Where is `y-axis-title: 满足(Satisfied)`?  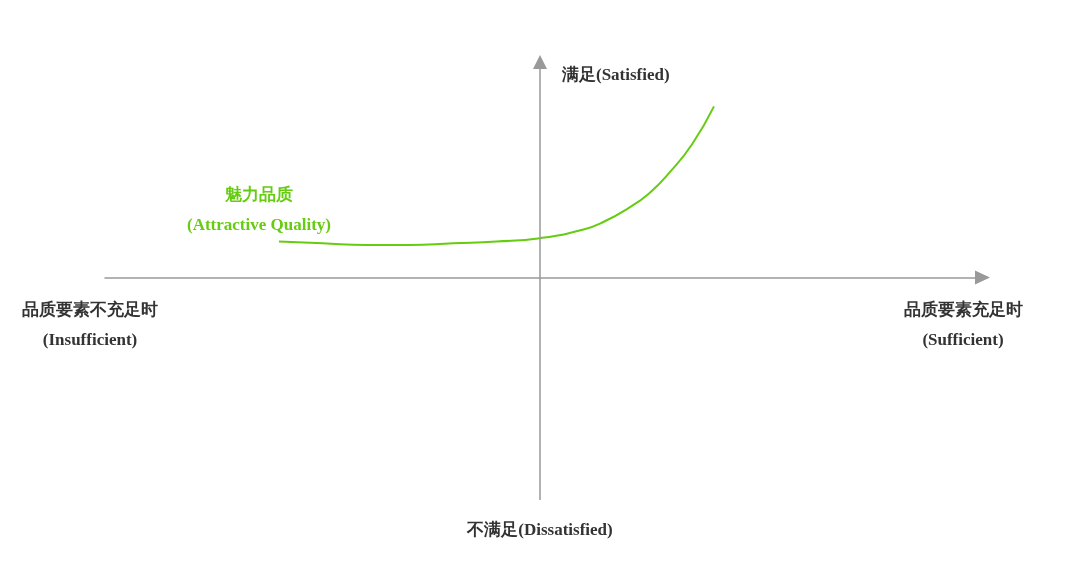 y-axis-title: 满足(Satisfied) is located at coordinates (615, 74).